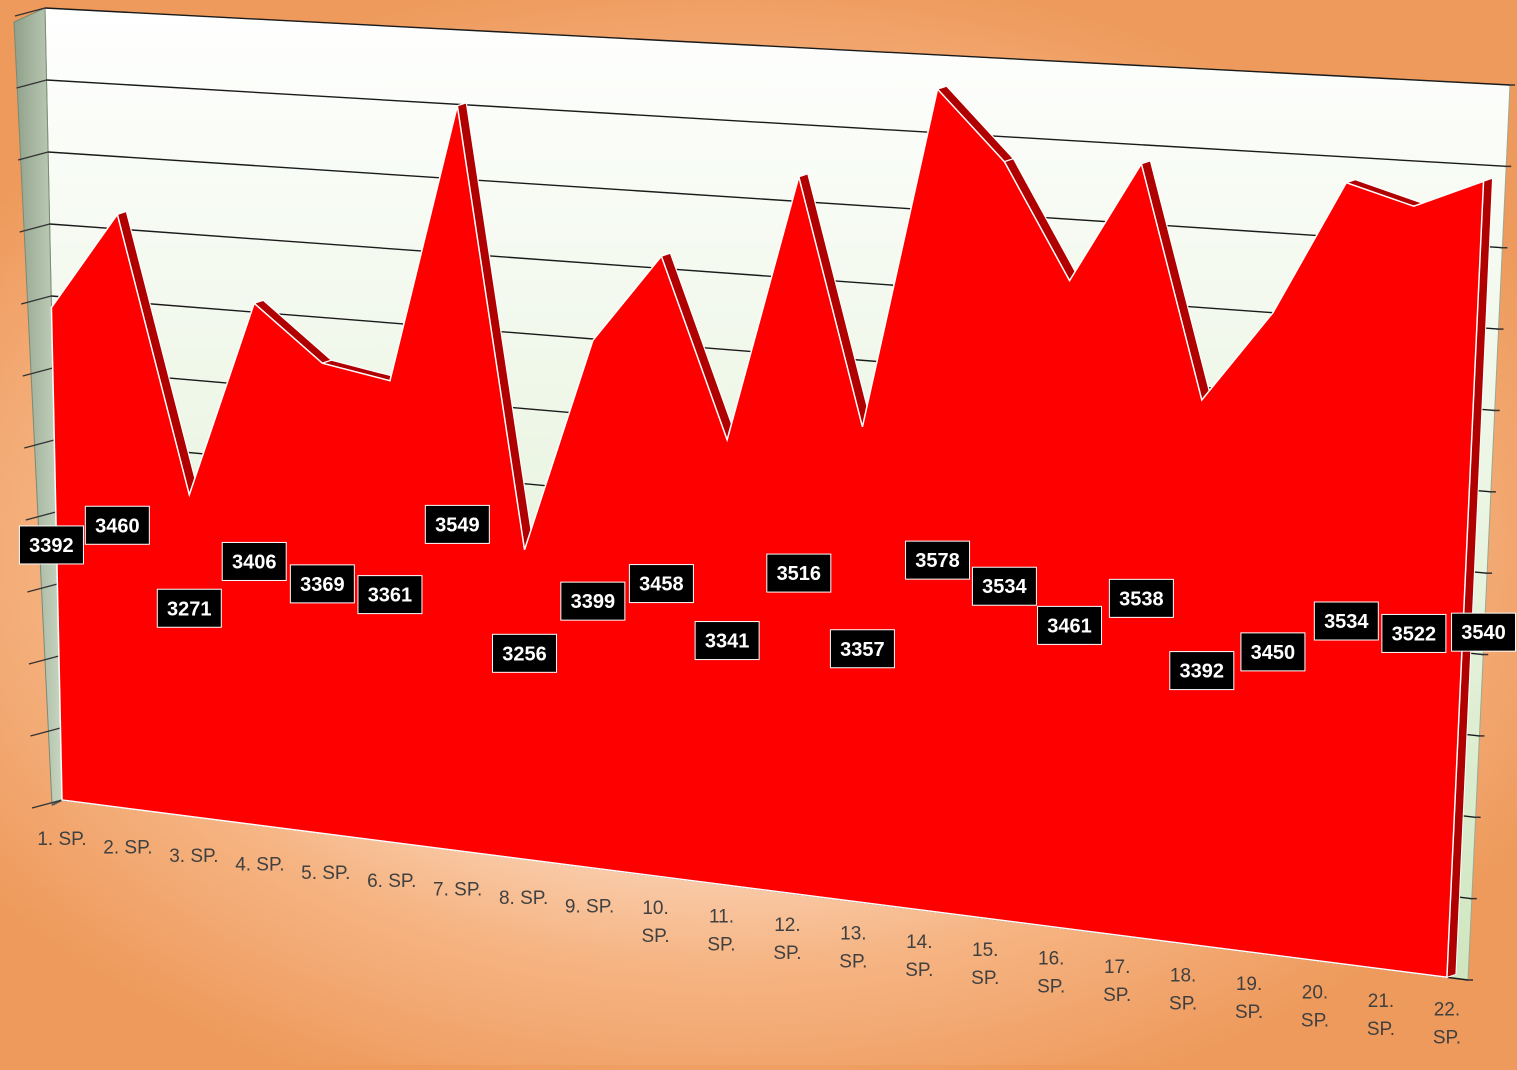  I want to click on x-tick-label: 20. SP., so click(1315, 1006).